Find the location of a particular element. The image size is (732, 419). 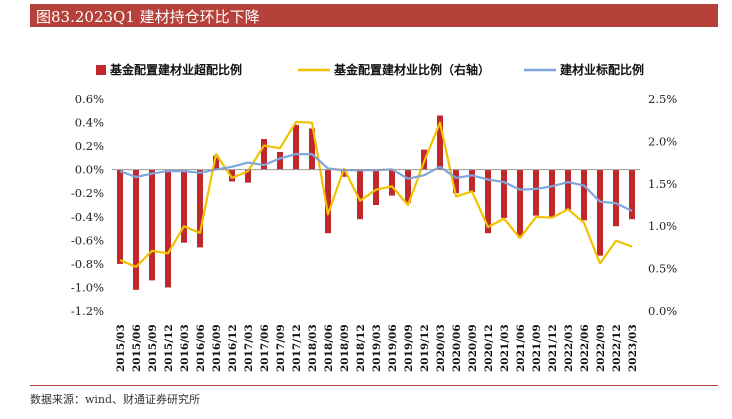

x-tick-label: 2019/03 is located at coordinates (377, 348).